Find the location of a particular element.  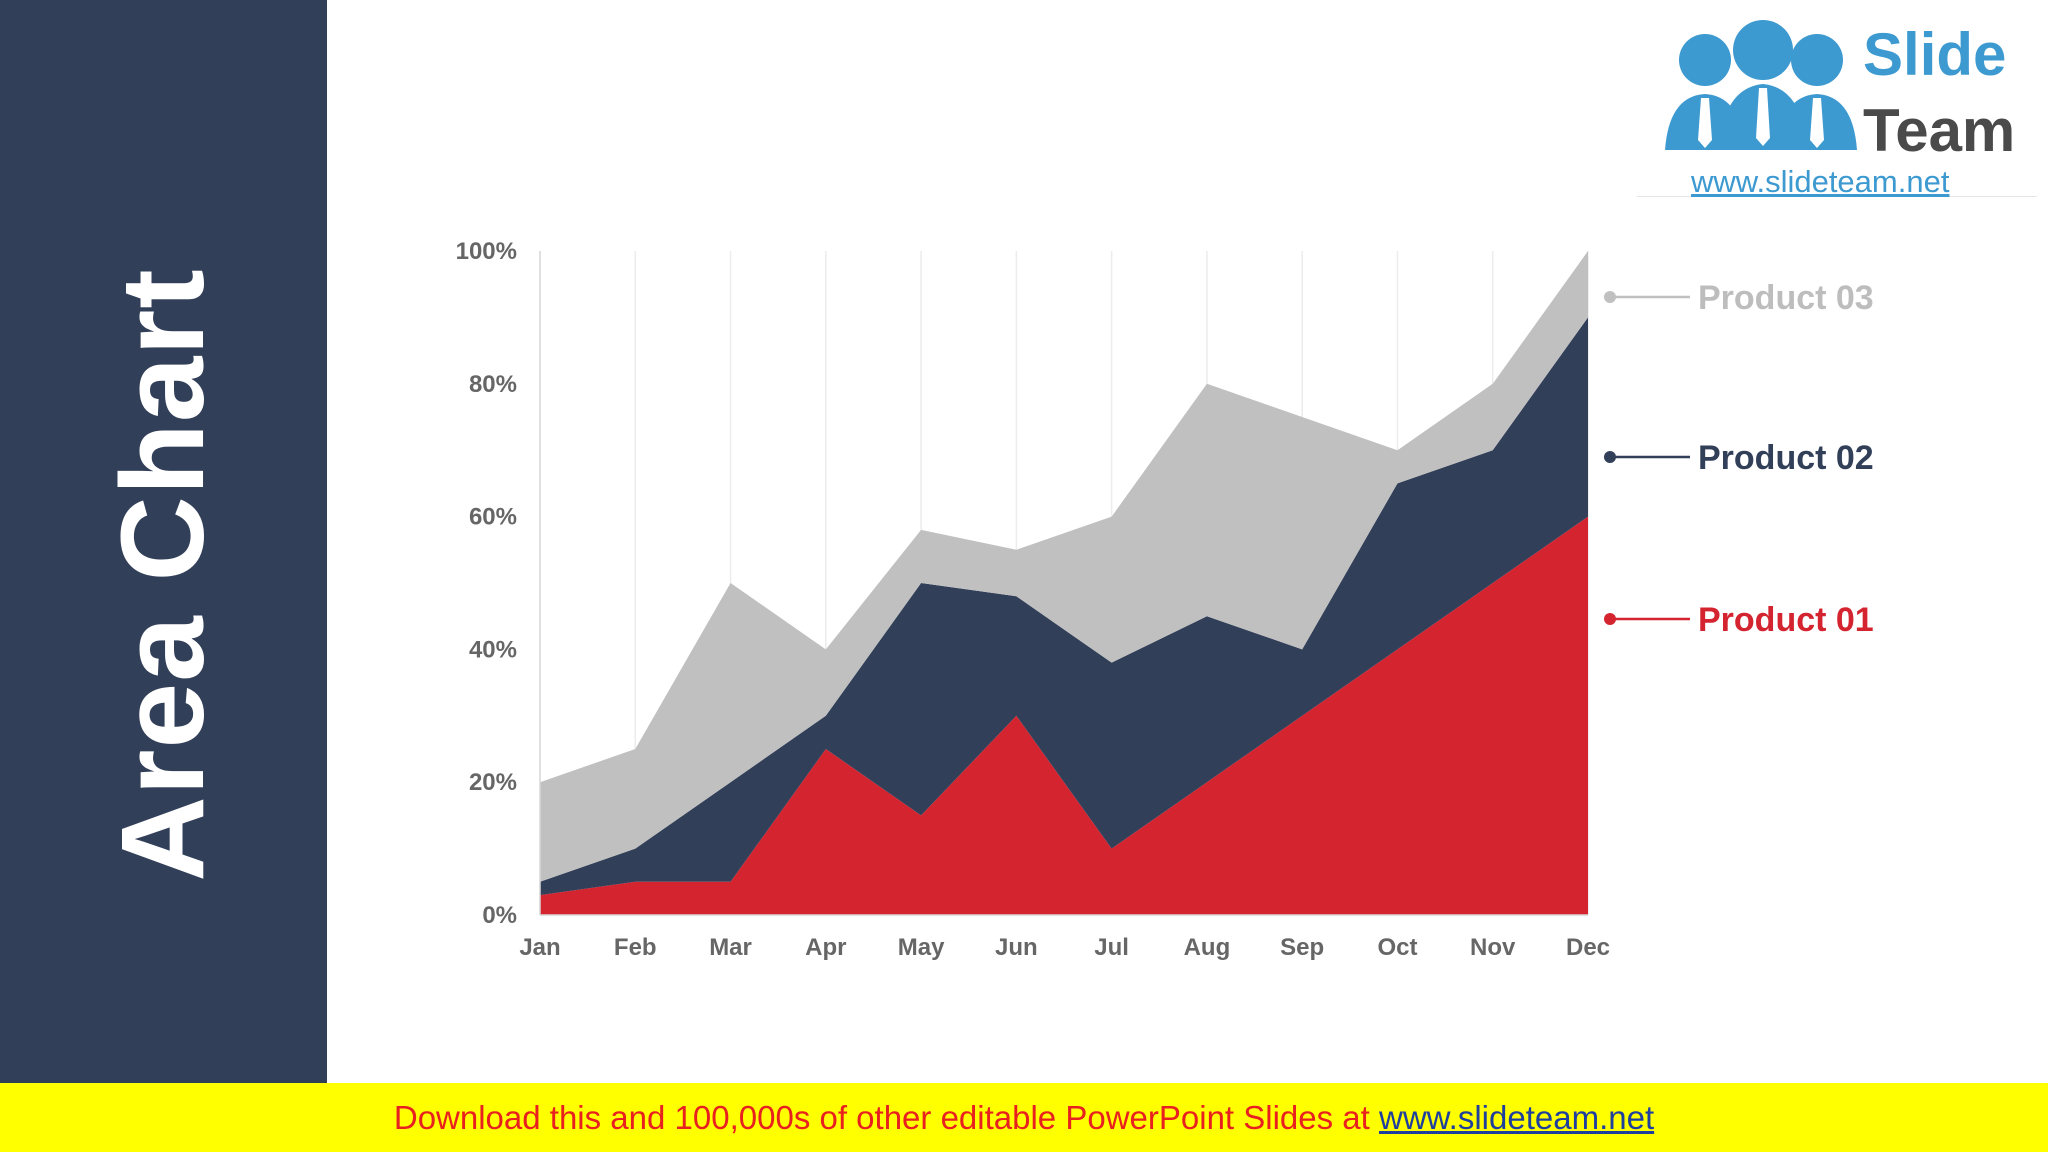

y-tick-label: 100% is located at coordinates (486, 251).